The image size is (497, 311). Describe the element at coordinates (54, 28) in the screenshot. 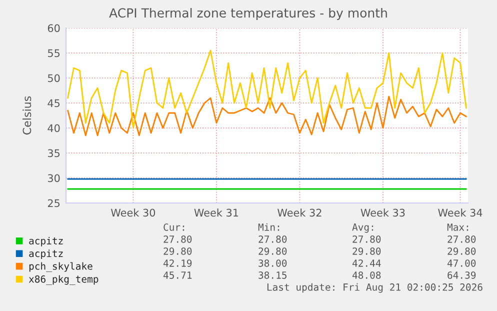

I see `y-tick-label: 60` at that location.